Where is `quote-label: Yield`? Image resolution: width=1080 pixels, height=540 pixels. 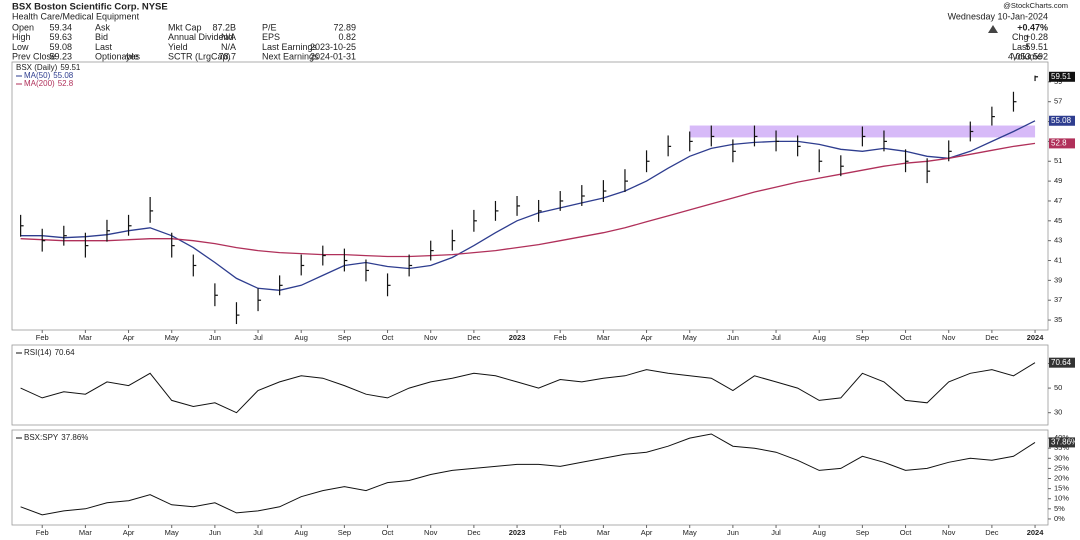
quote-label: Yield is located at coordinates (178, 47).